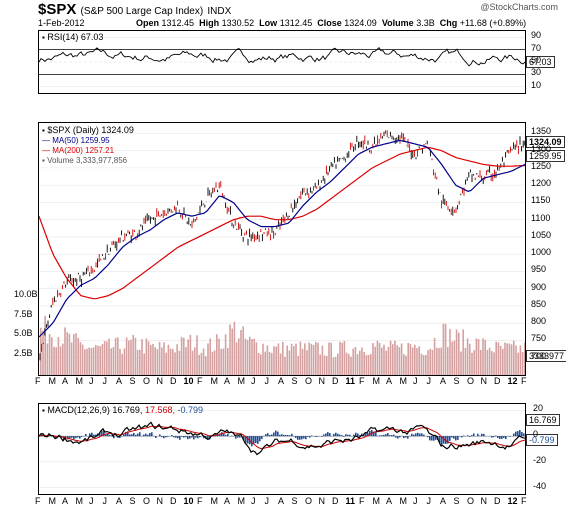 Image resolution: width=566 pixels, height=511 pixels. I want to click on volume-tick-label: 2.5B, so click(23, 353).